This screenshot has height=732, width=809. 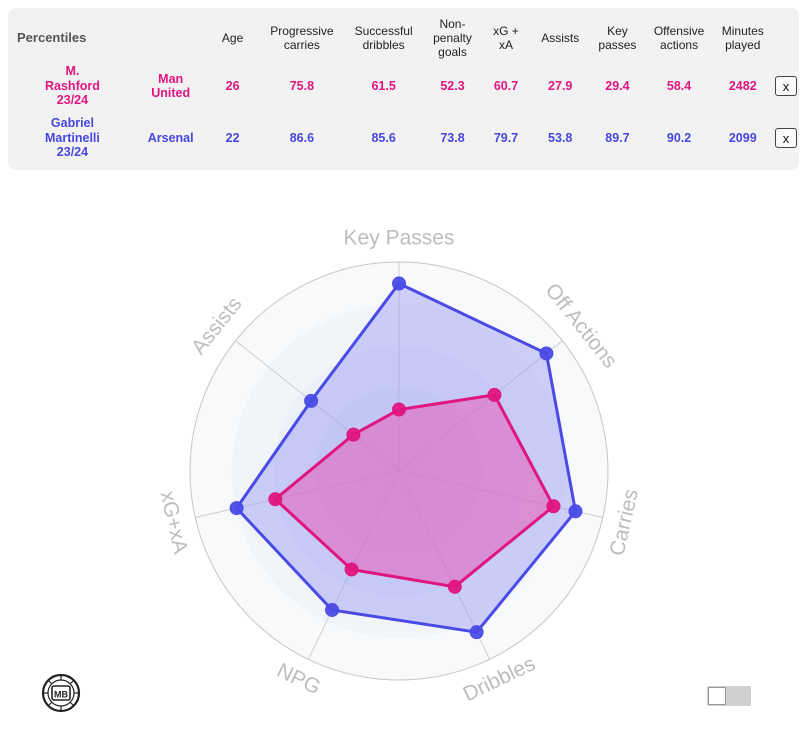 What do you see at coordinates (743, 45) in the screenshot?
I see `column-header-line: played` at bounding box center [743, 45].